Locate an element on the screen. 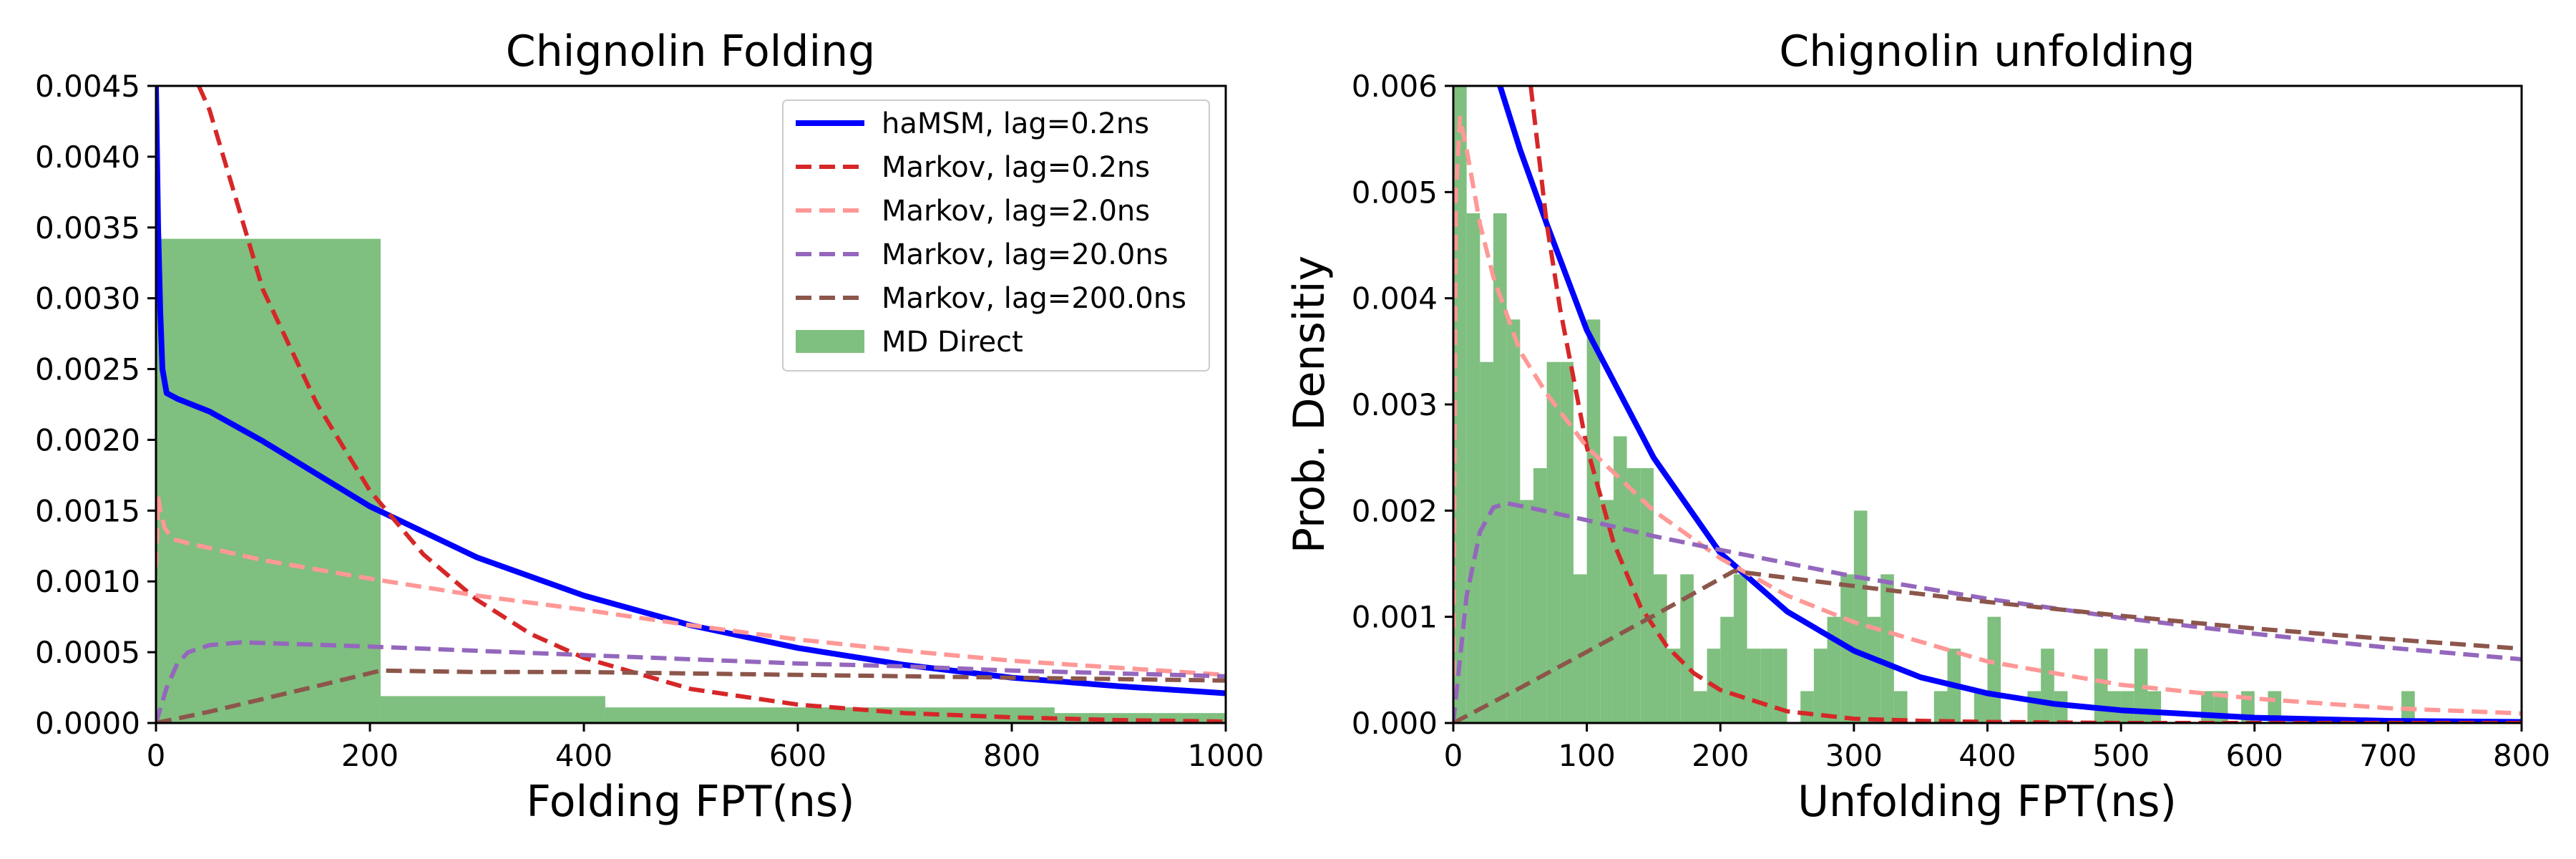 The image size is (2576, 859). x-tick-label: 700 is located at coordinates (2387, 755).